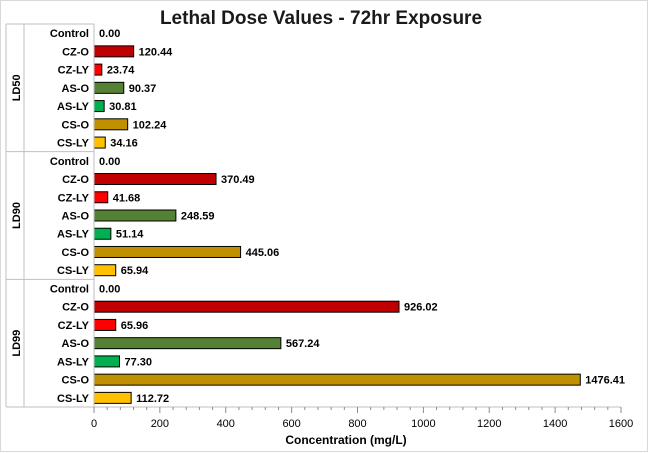 The width and height of the screenshot is (648, 453). What do you see at coordinates (124, 144) in the screenshot?
I see `data-label: 34.16` at bounding box center [124, 144].